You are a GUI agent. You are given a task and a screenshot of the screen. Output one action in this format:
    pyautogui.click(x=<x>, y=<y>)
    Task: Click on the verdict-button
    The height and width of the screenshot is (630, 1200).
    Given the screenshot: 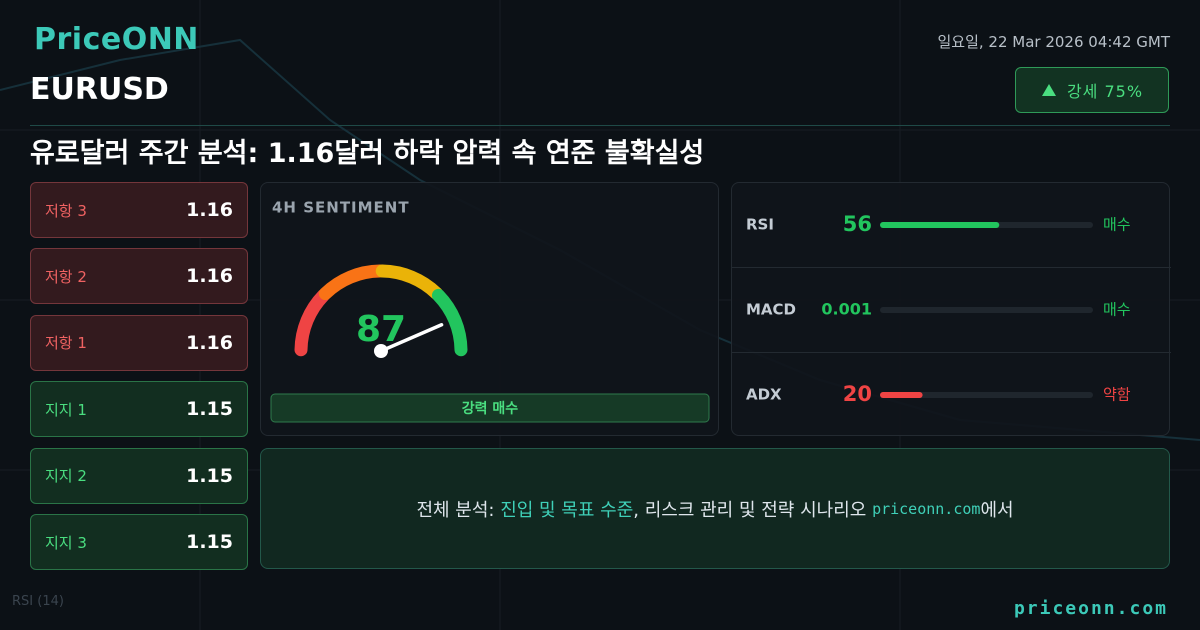 What is the action you would take?
    pyautogui.click(x=490, y=408)
    